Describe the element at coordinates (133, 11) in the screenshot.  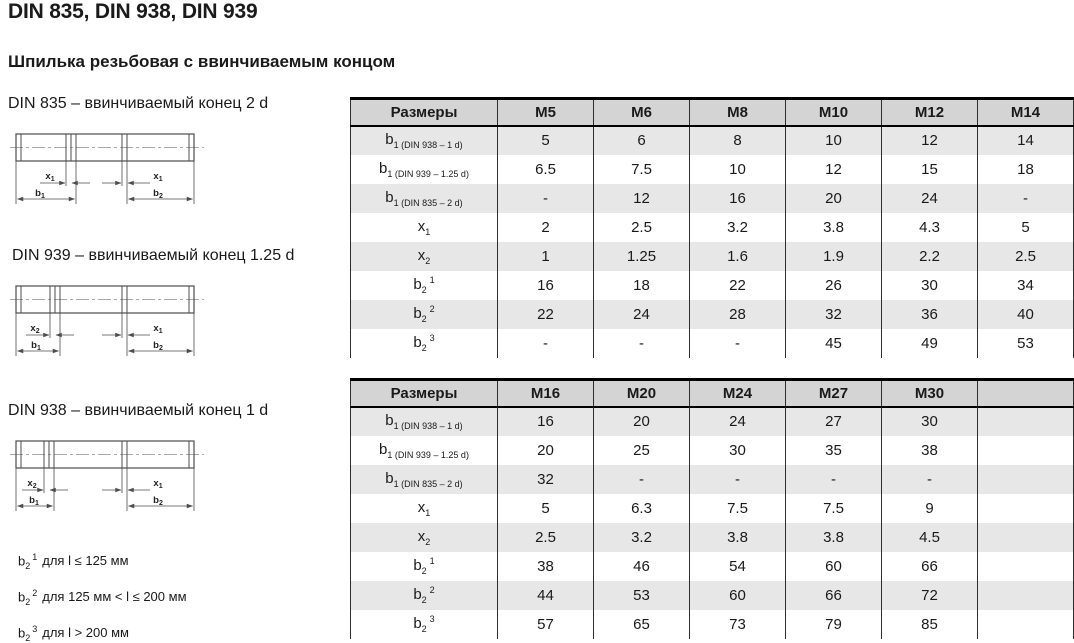
I see `page-title: DIN 835, DIN 938, DIN 939` at that location.